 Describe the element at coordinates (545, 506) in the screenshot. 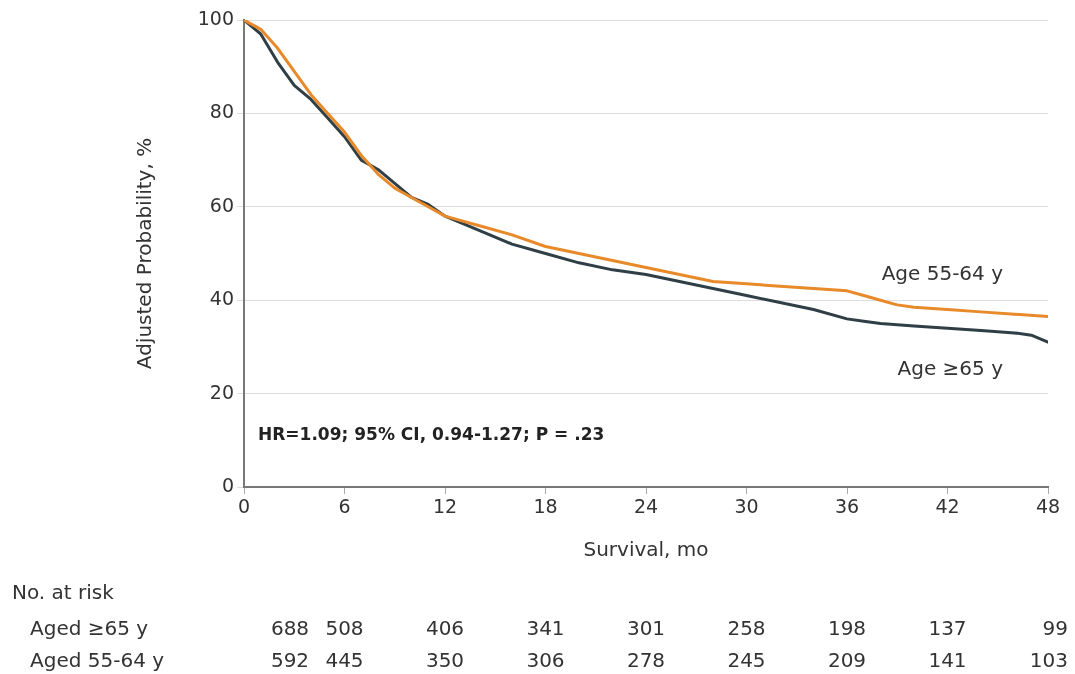

I see `x-tick-label: 18` at that location.